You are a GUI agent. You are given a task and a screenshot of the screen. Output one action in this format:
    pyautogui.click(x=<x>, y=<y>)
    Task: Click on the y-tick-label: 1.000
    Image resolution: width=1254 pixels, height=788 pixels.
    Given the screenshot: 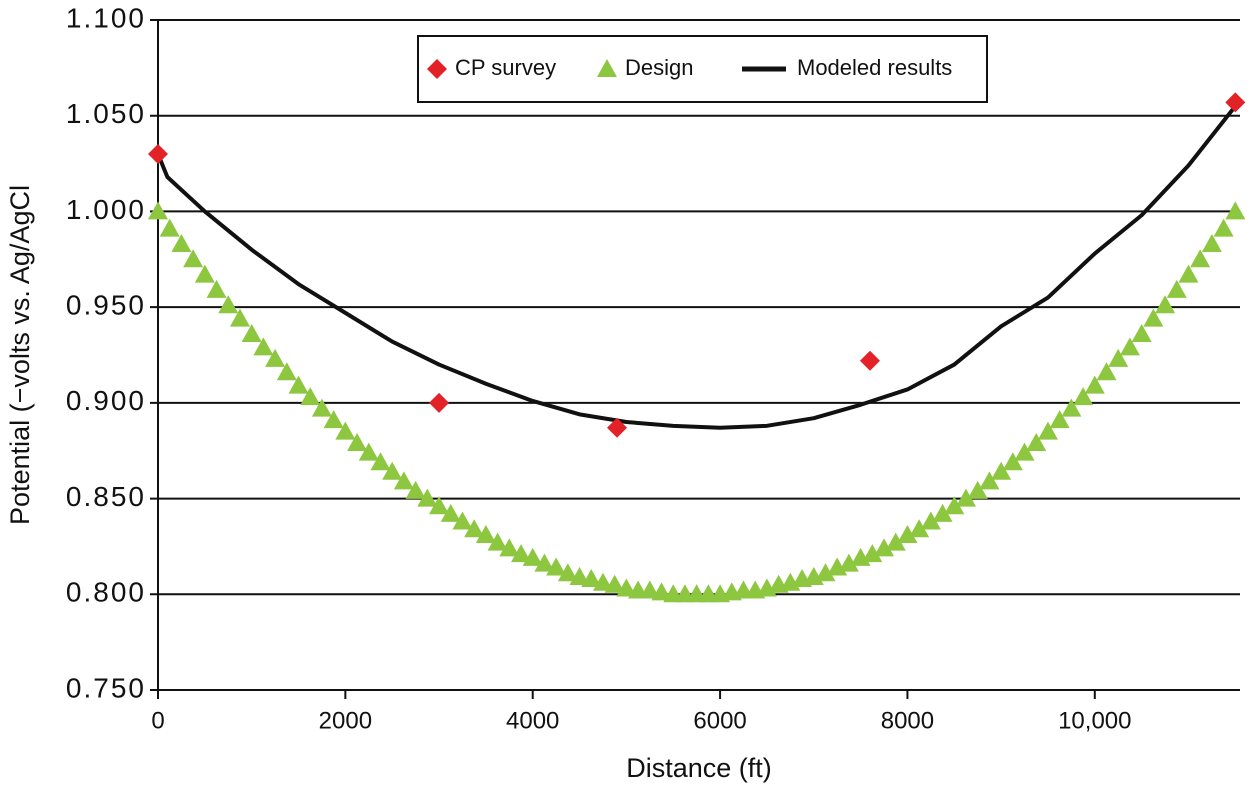 What is the action you would take?
    pyautogui.click(x=106, y=209)
    